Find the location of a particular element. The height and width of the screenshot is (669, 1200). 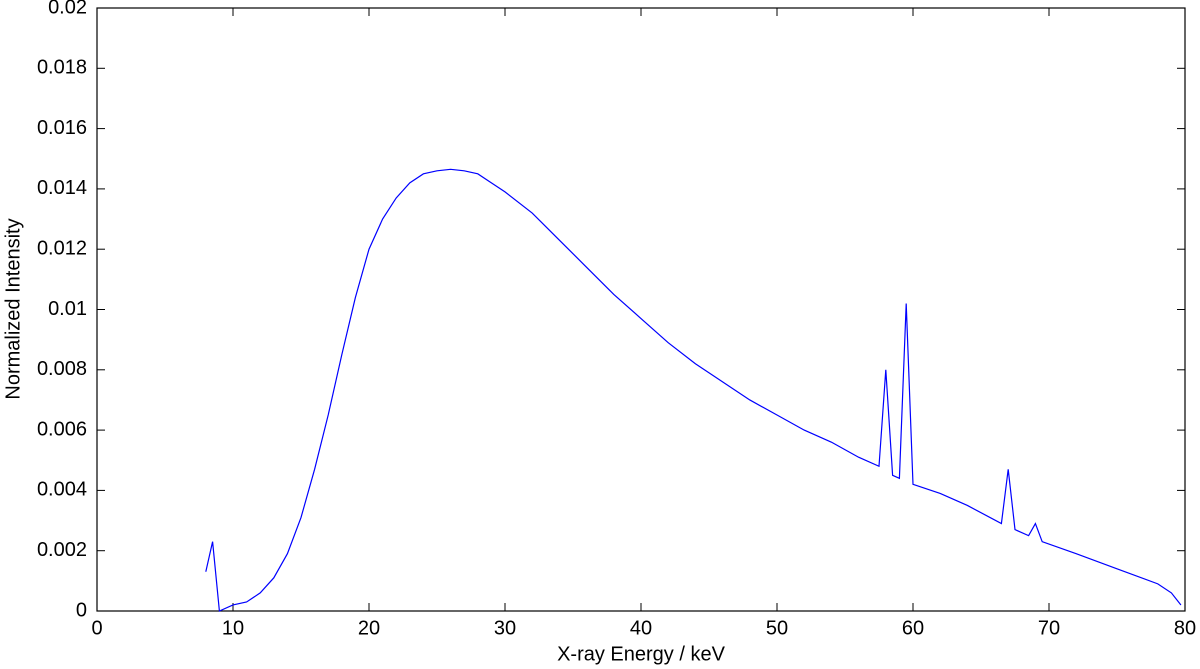

x-tick-label: 60 is located at coordinates (913, 628).